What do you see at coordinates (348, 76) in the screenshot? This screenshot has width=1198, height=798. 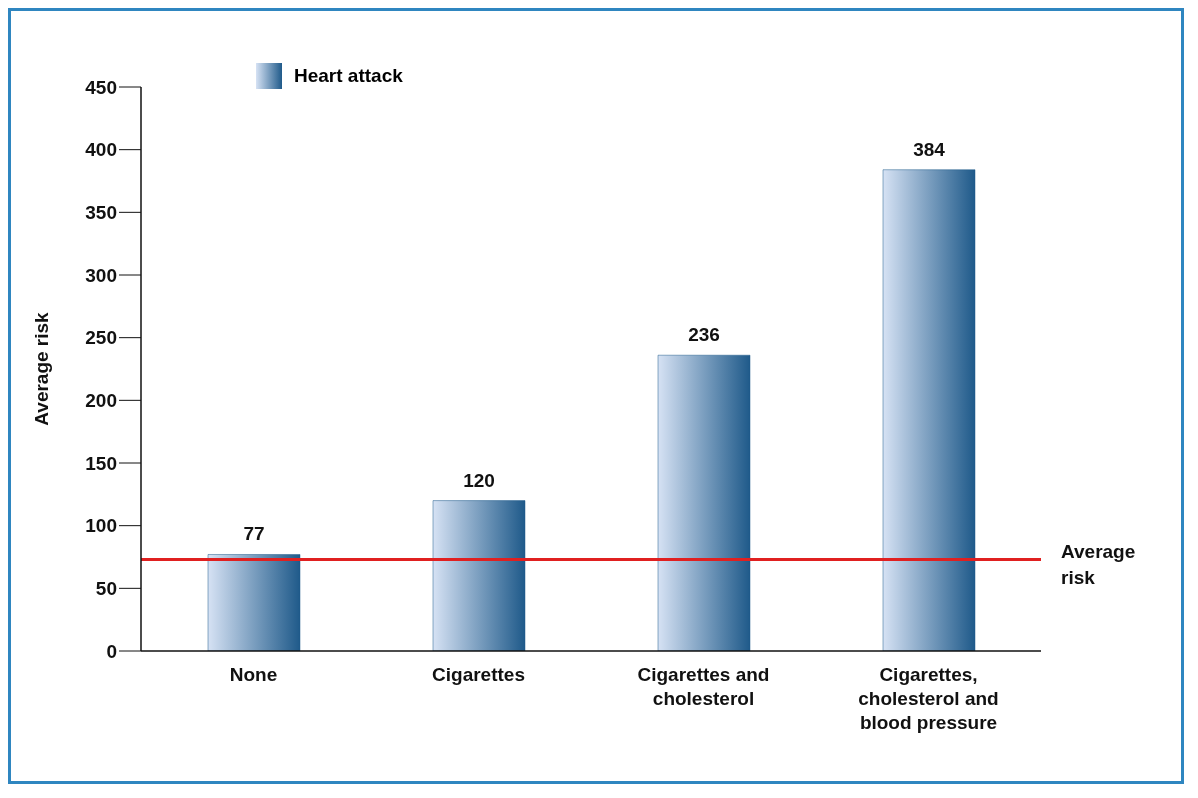 I see `legend-label: Heart attack` at bounding box center [348, 76].